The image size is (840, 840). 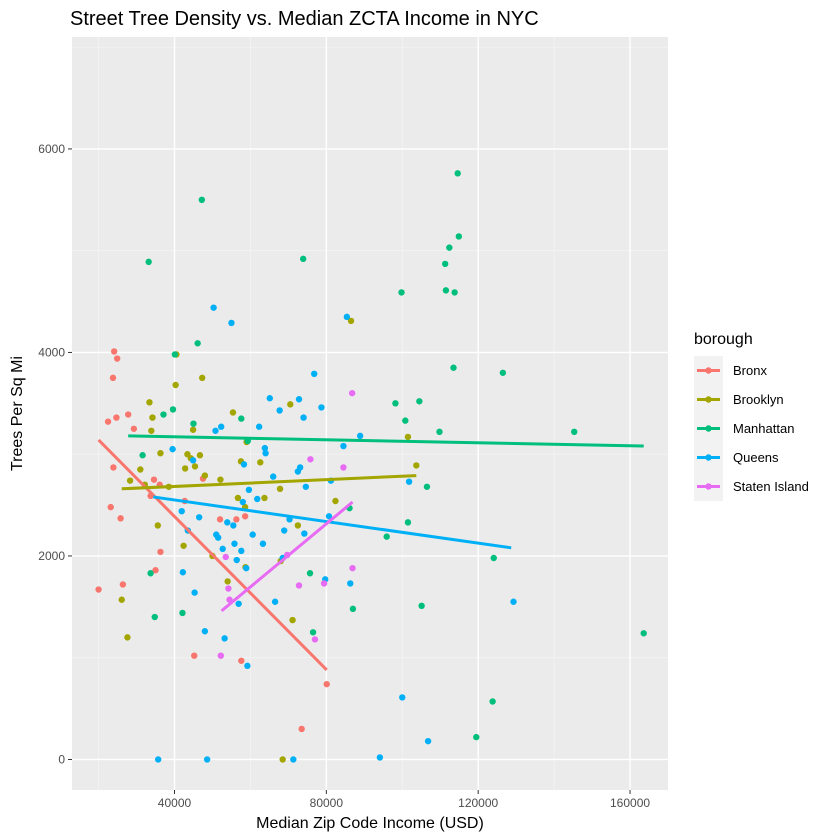 What do you see at coordinates (175, 803) in the screenshot?
I see `x-tick-label: 40000` at bounding box center [175, 803].